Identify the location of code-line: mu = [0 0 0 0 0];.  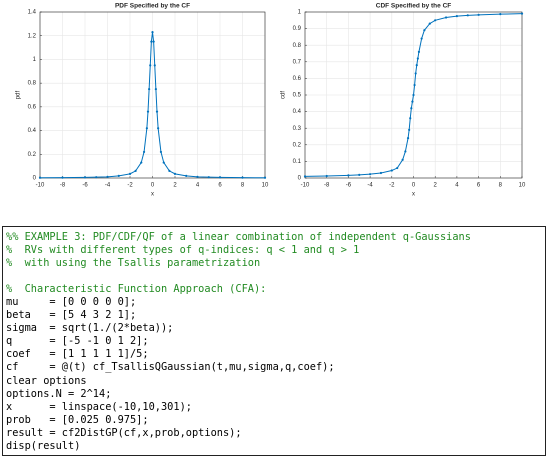
(71, 302).